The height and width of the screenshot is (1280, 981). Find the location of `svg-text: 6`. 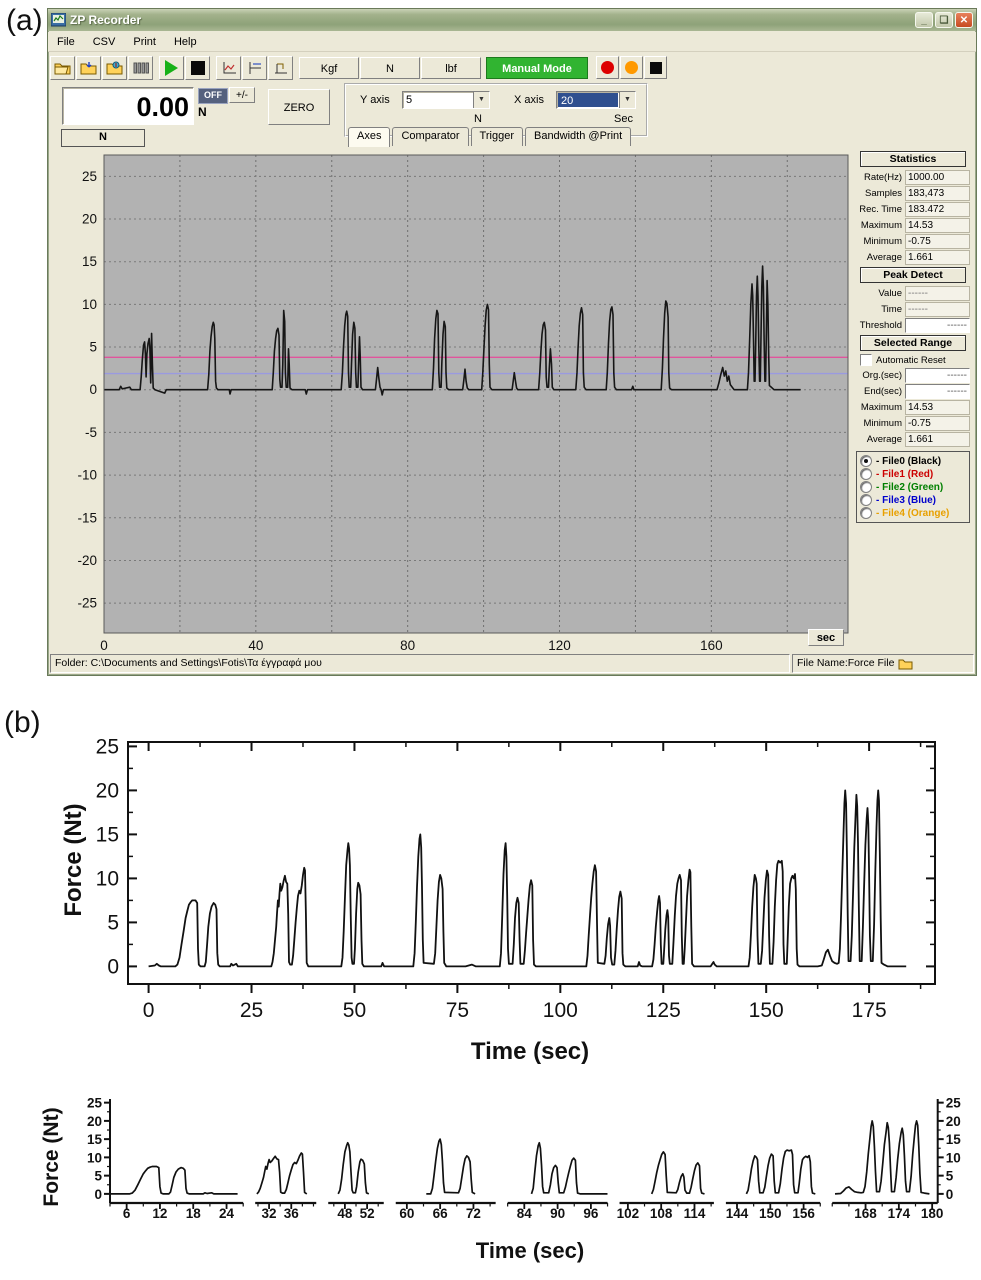

svg-text: 6 is located at coordinates (127, 1213).